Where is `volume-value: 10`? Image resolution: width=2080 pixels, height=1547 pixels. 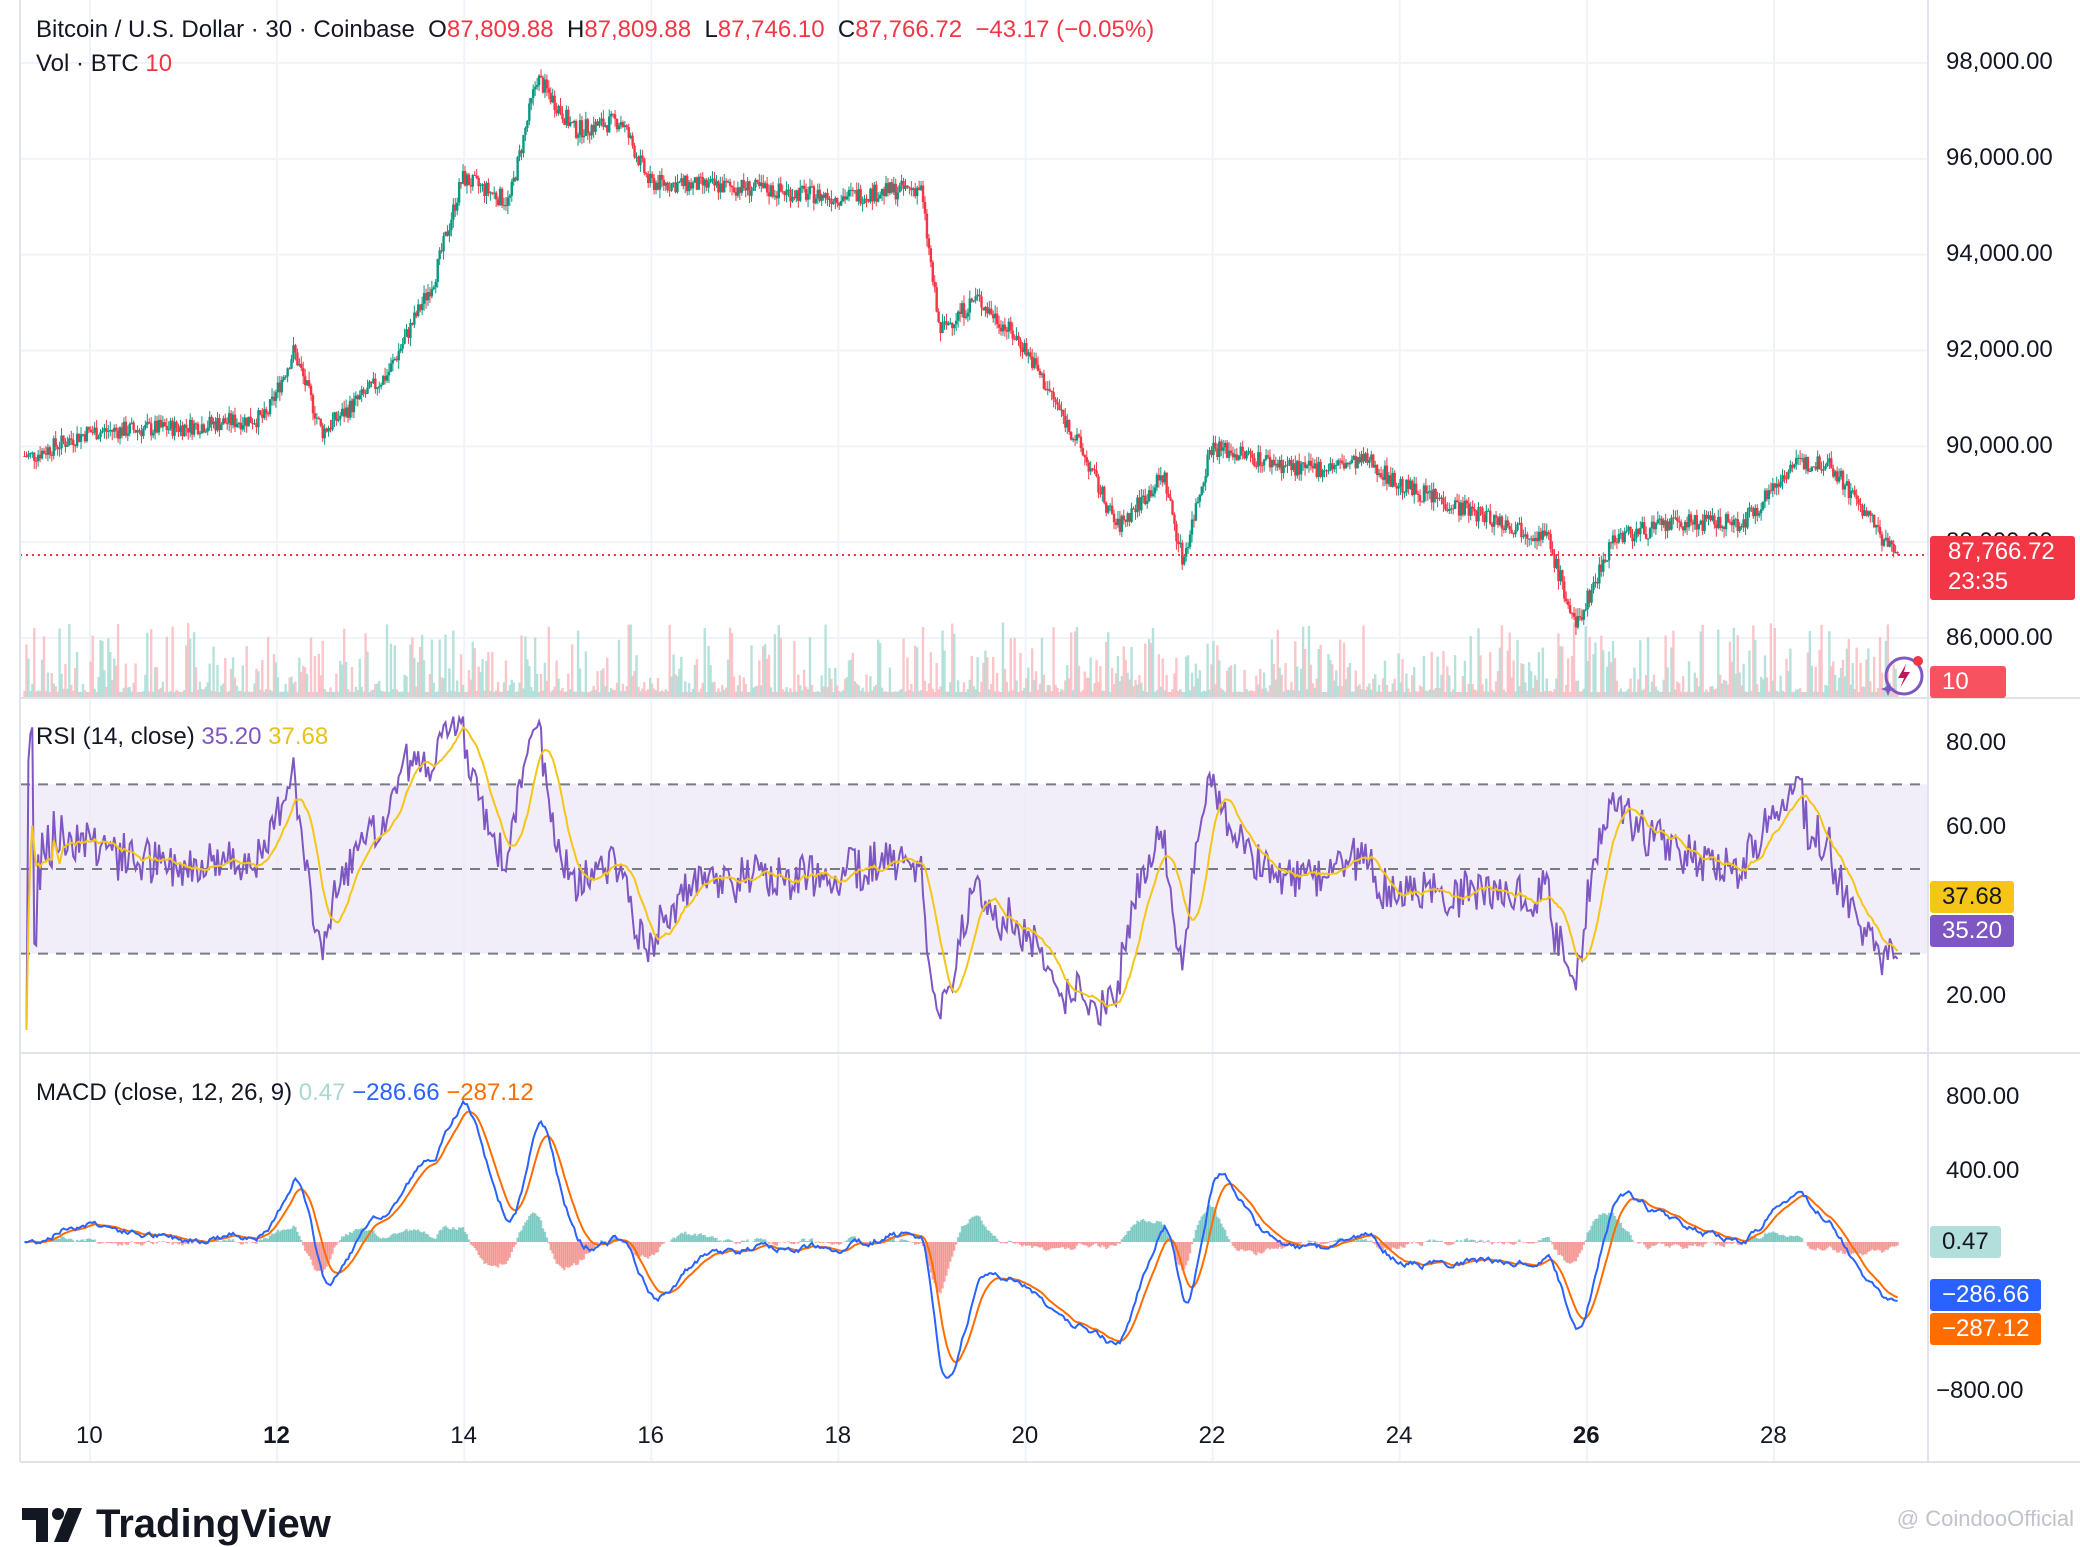
volume-value: 10 is located at coordinates (158, 63).